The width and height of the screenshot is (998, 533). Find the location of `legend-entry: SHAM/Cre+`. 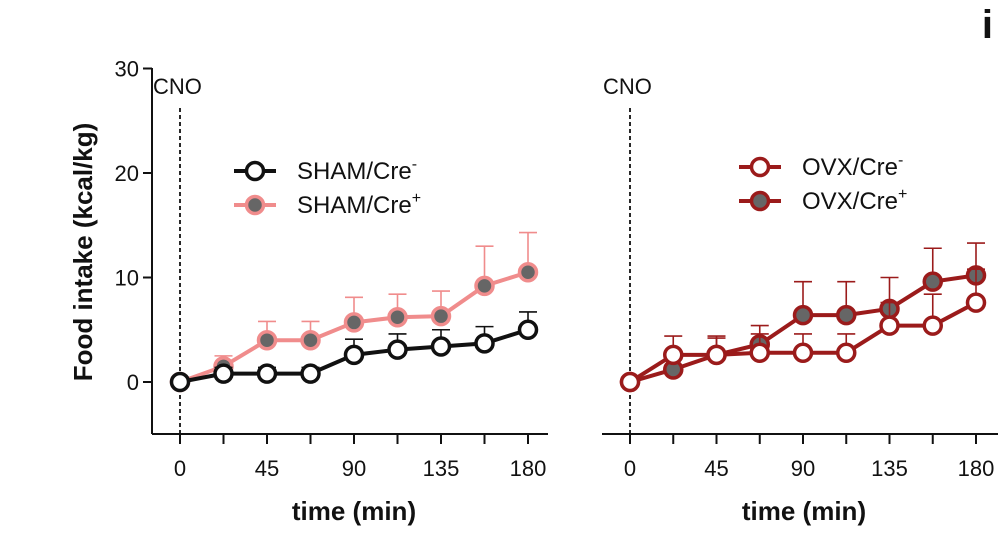

legend-entry: SHAM/Cre+ is located at coordinates (359, 204).